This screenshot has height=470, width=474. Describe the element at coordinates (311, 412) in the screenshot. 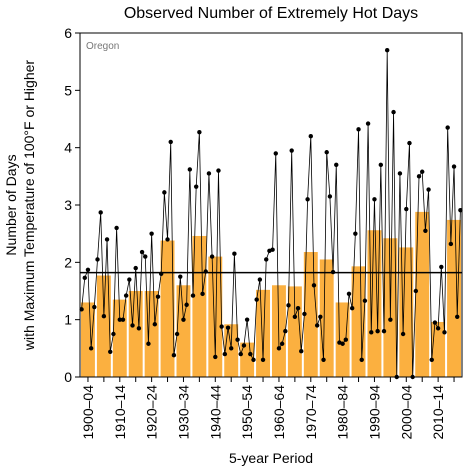

I see `x-tick-label: 1970–74` at that location.